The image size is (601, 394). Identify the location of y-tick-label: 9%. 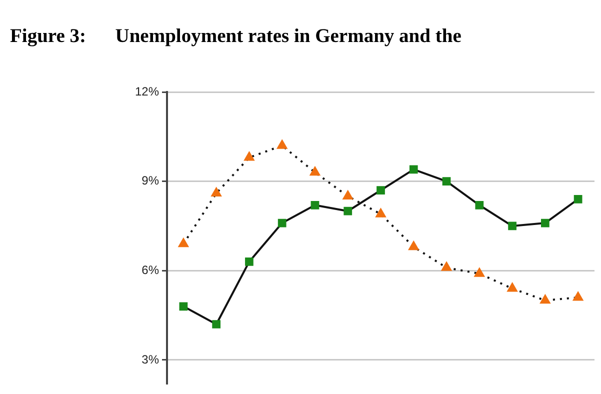
(151, 181).